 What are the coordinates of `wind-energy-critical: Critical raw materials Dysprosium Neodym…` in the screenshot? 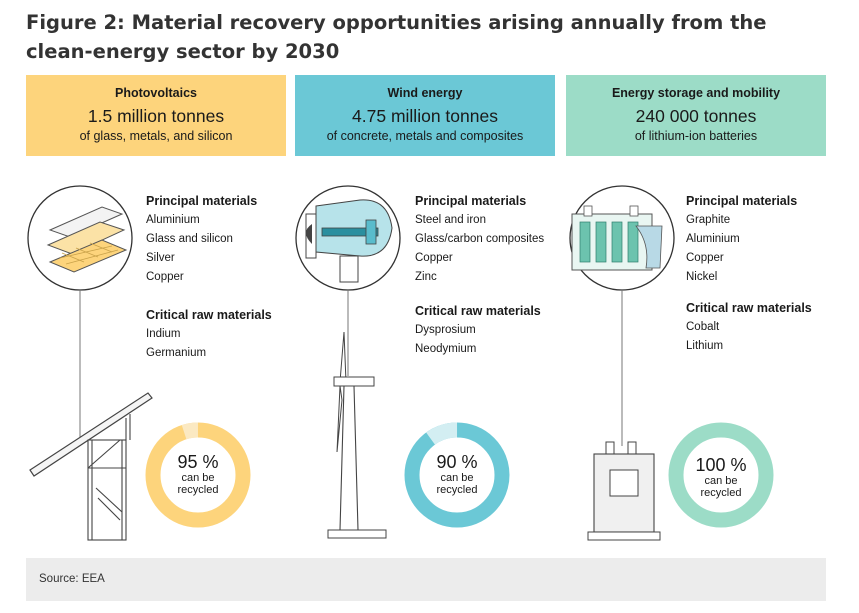 It's located at (478, 330).